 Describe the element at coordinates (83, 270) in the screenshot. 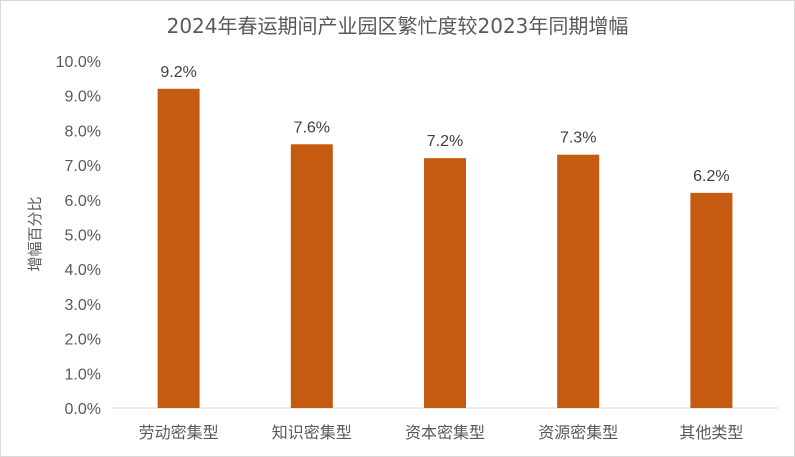

I see `y-tick-label: 4.0%` at that location.